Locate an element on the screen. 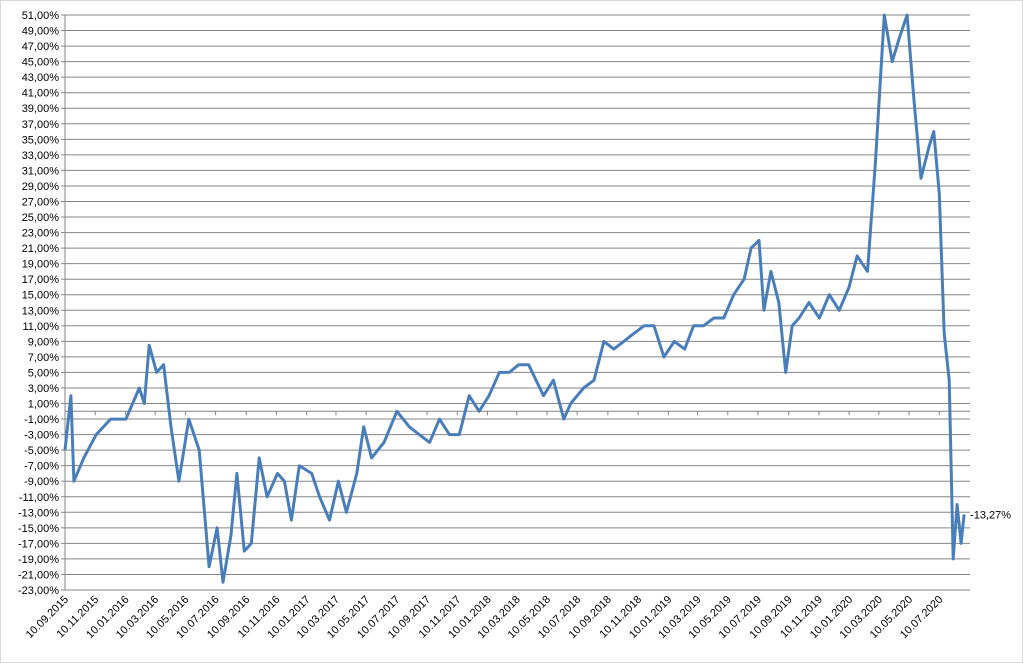 The width and height of the screenshot is (1023, 663). y-tick-label: -17,00% is located at coordinates (38, 544).